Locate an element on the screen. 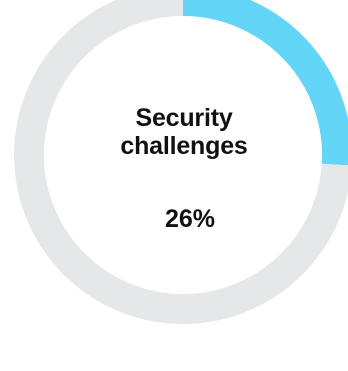  chart-title-line-2: challenges is located at coordinates (184, 146).